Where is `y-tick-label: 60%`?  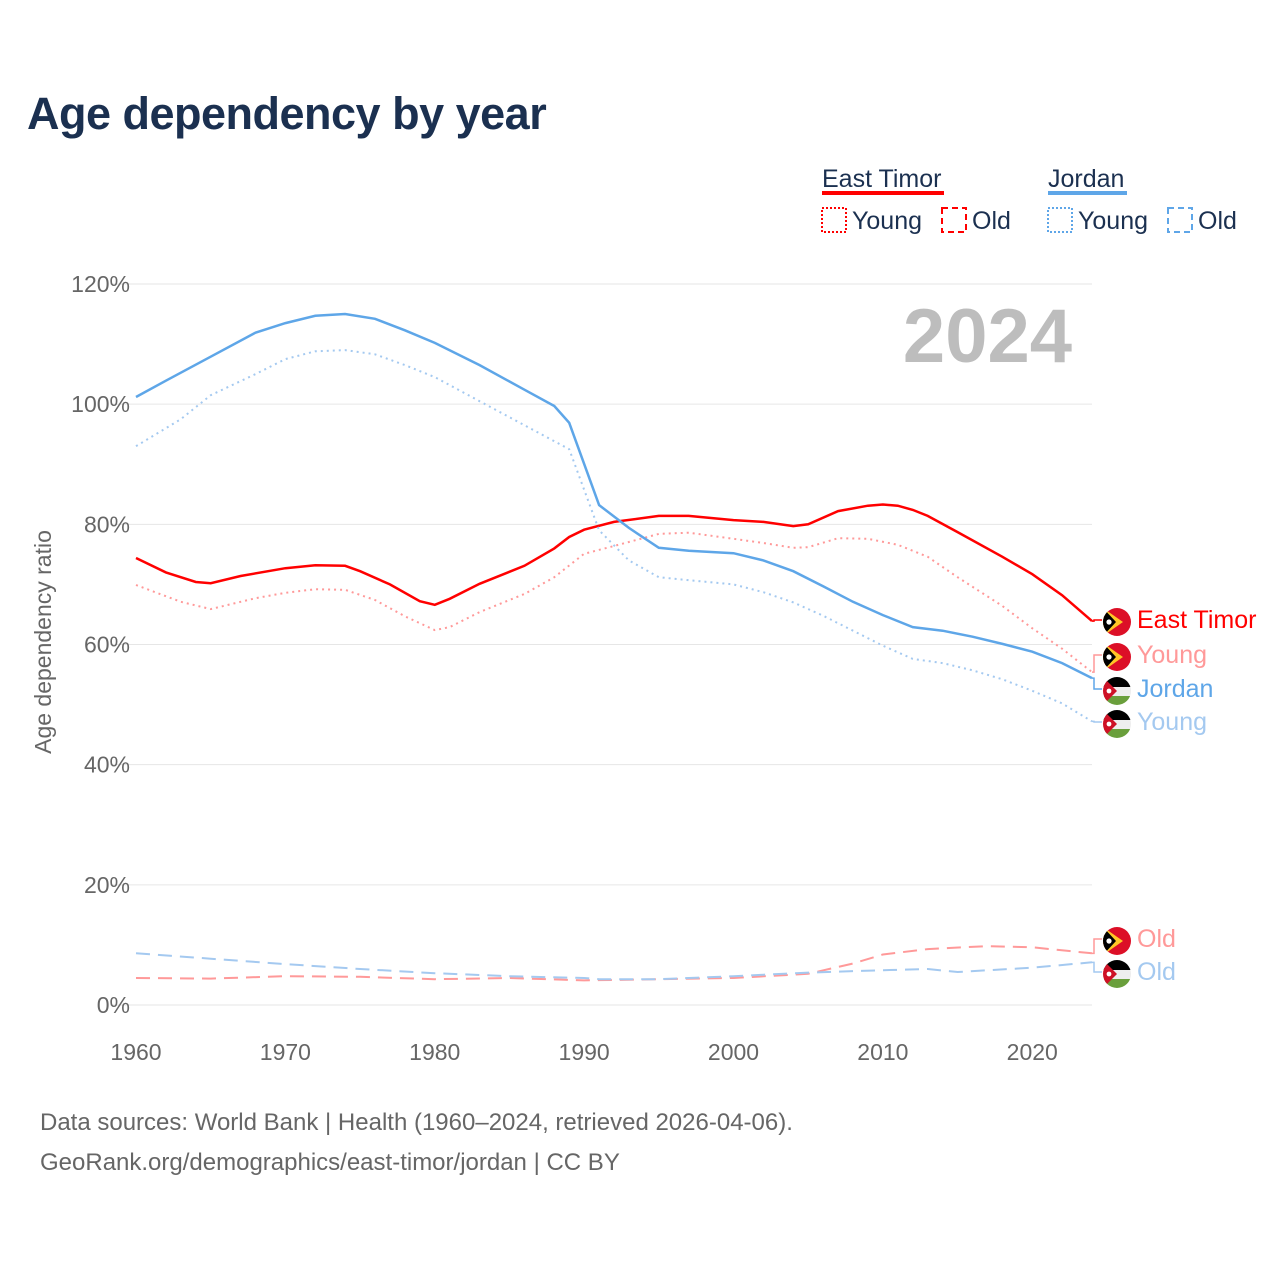
y-tick-label: 60% is located at coordinates (107, 645).